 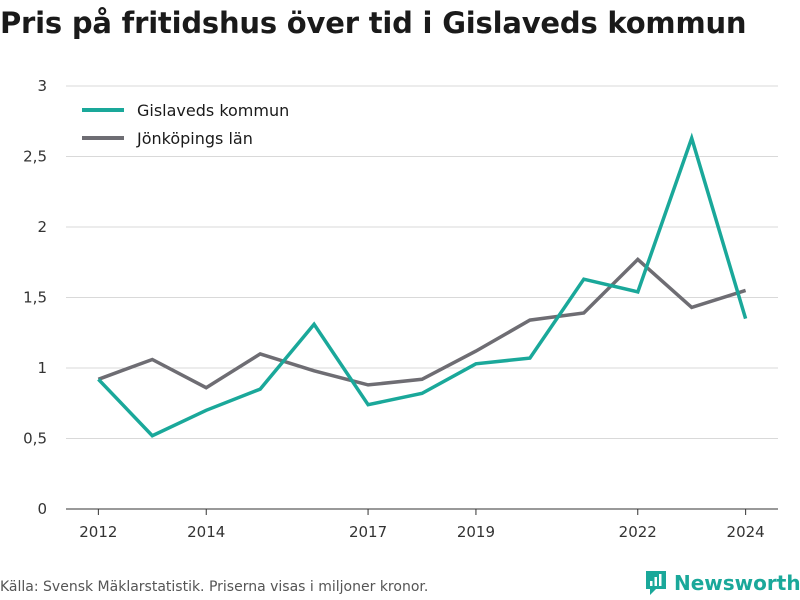 What do you see at coordinates (206, 532) in the screenshot?
I see `x-tick-label: 2014` at bounding box center [206, 532].